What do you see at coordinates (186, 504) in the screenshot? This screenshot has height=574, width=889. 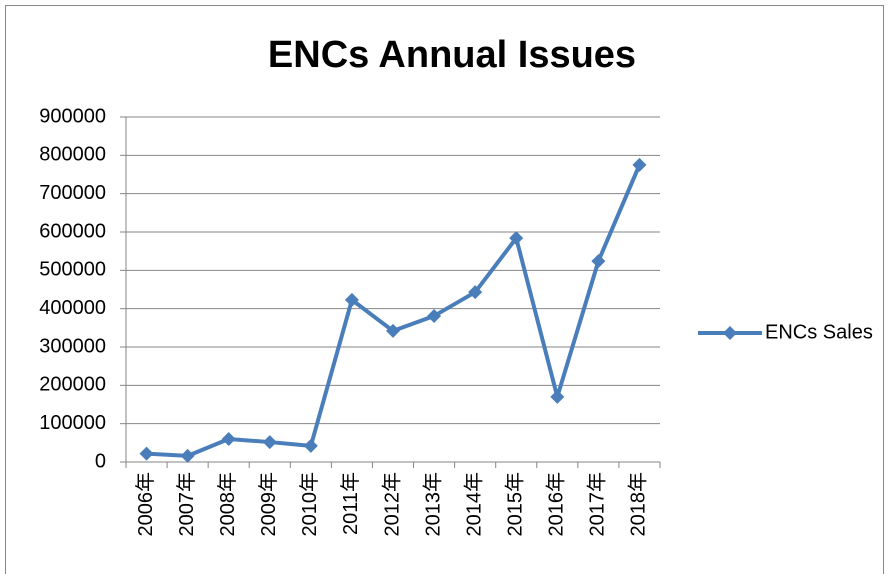 I see `x-tick-label: 2007年` at bounding box center [186, 504].